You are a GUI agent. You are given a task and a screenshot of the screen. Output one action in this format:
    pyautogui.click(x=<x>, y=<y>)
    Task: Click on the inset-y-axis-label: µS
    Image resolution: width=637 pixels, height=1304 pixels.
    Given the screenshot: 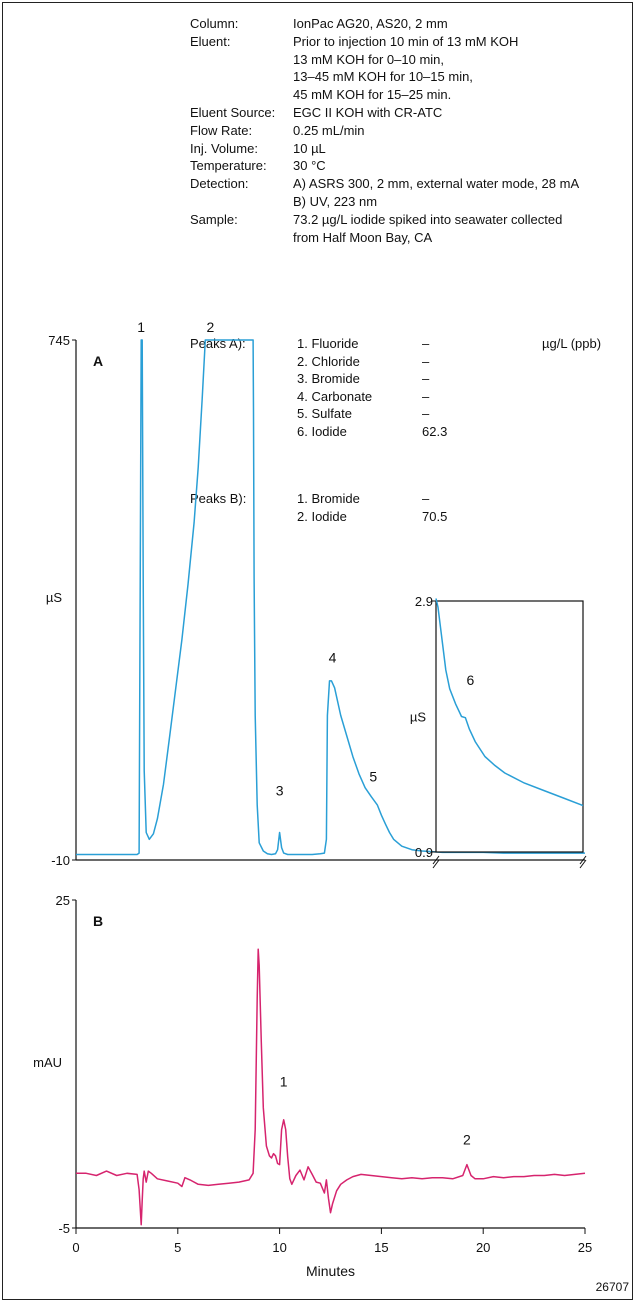 What is the action you would take?
    pyautogui.click(x=418, y=717)
    